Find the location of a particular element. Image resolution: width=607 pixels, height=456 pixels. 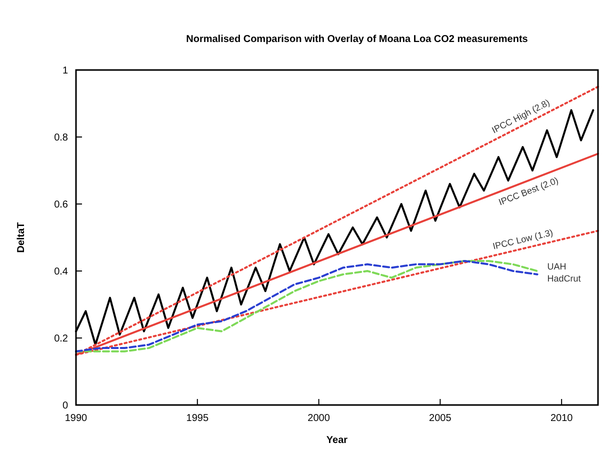

x-tick-label: 1990 is located at coordinates (76, 418).